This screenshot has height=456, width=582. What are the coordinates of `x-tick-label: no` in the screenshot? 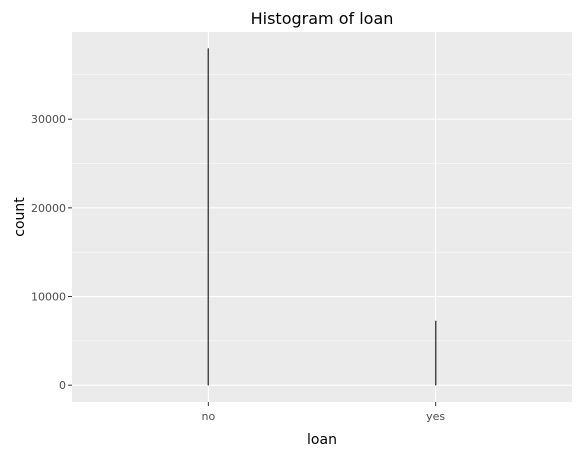 It's located at (209, 416).